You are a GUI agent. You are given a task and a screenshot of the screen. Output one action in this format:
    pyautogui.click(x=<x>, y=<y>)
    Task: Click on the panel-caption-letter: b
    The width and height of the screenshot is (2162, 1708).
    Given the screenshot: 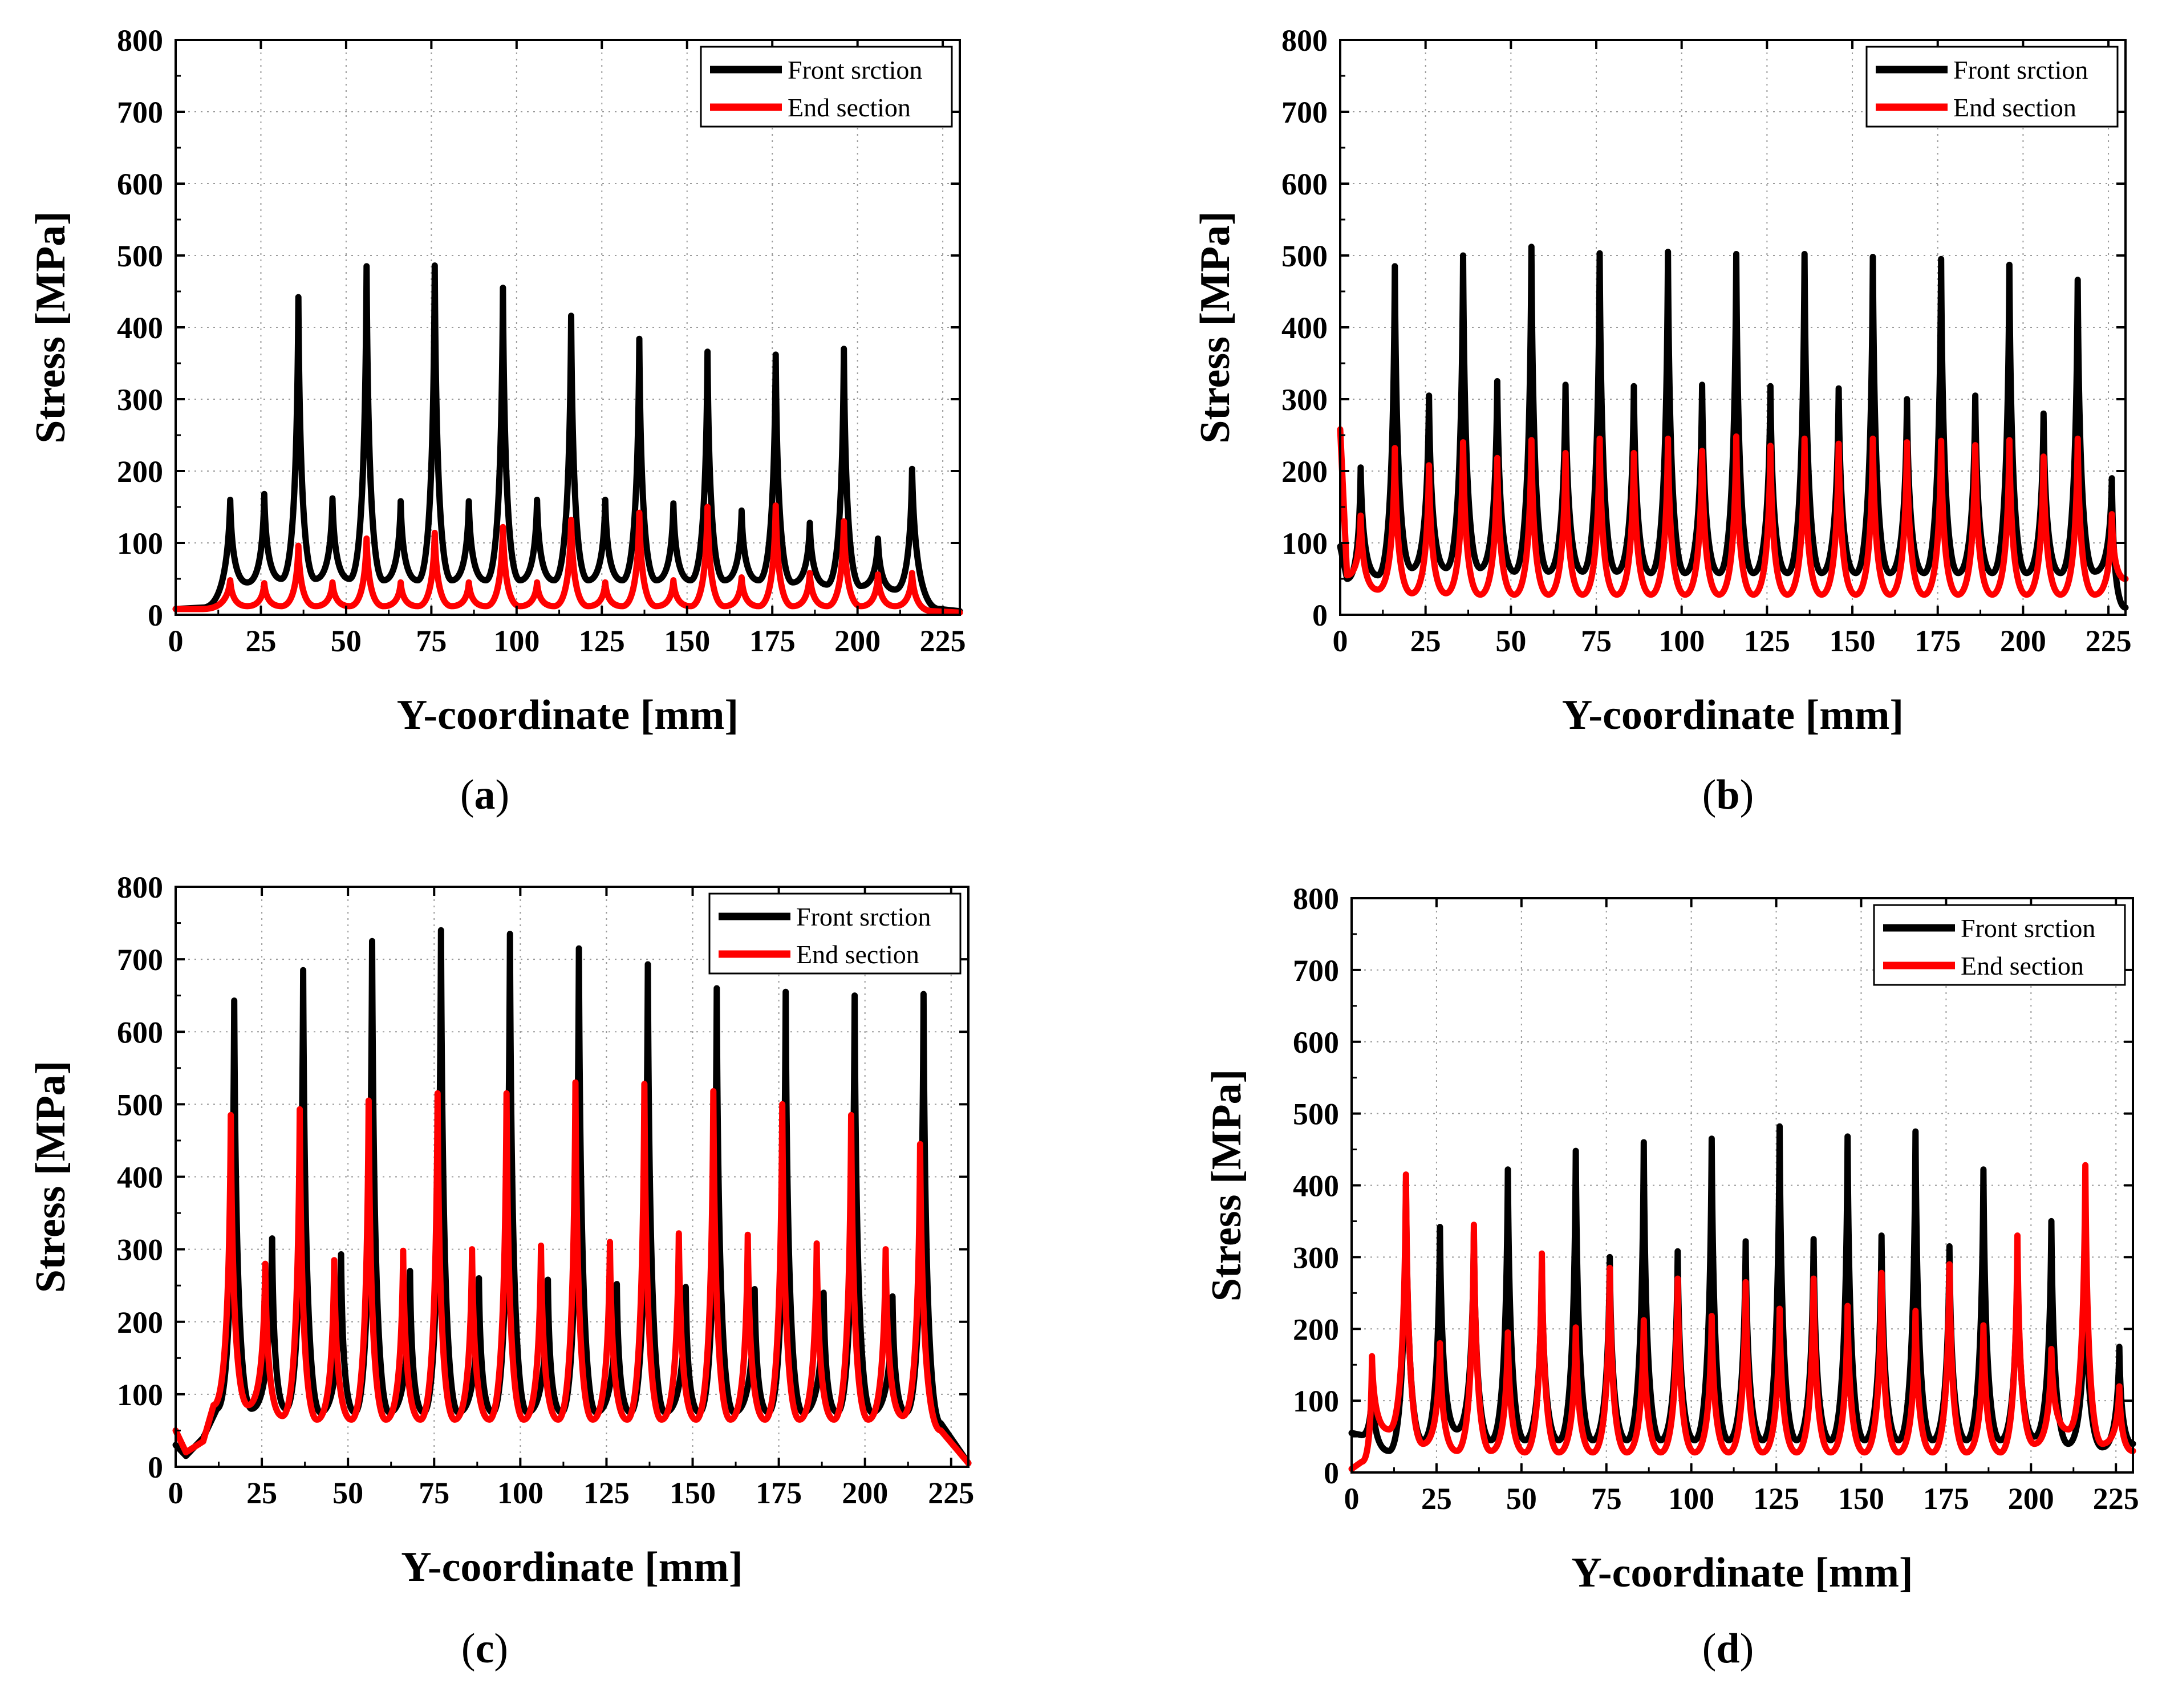 What is the action you would take?
    pyautogui.click(x=1727, y=795)
    